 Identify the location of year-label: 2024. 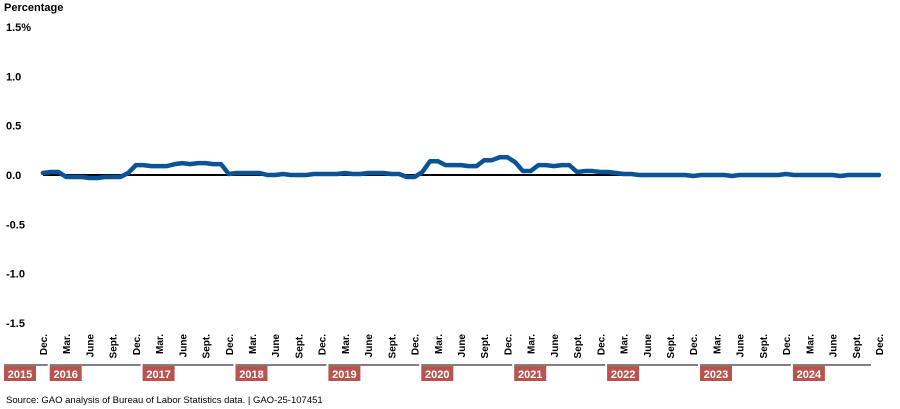
(809, 375).